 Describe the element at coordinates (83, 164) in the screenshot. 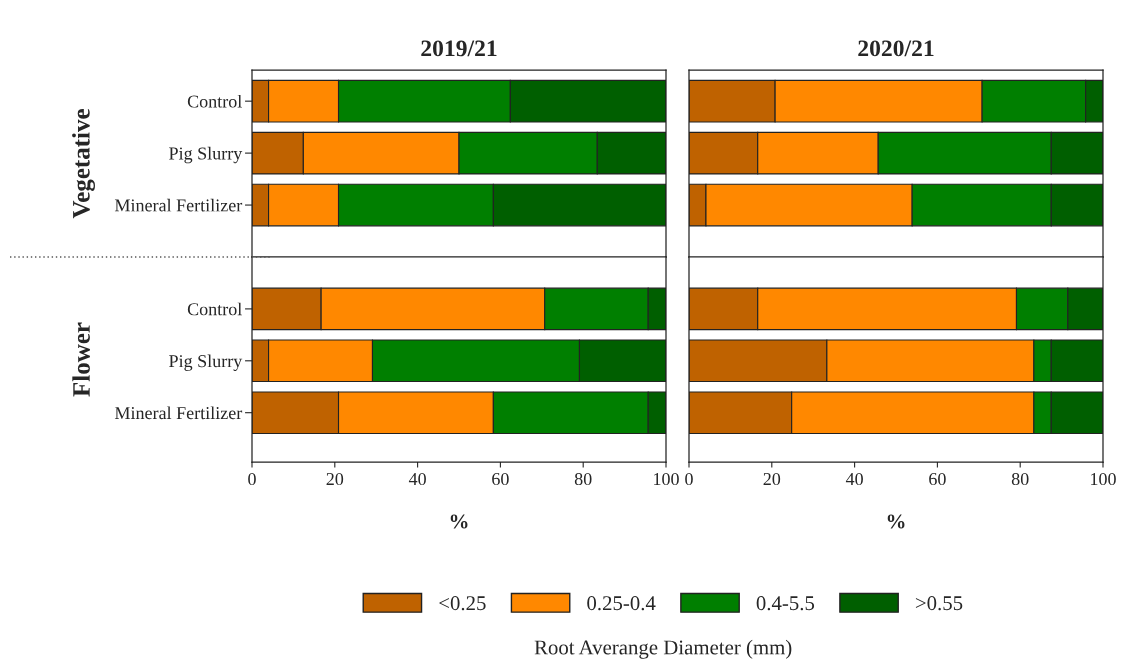

I see `y-axis-title: Vegetative` at that location.